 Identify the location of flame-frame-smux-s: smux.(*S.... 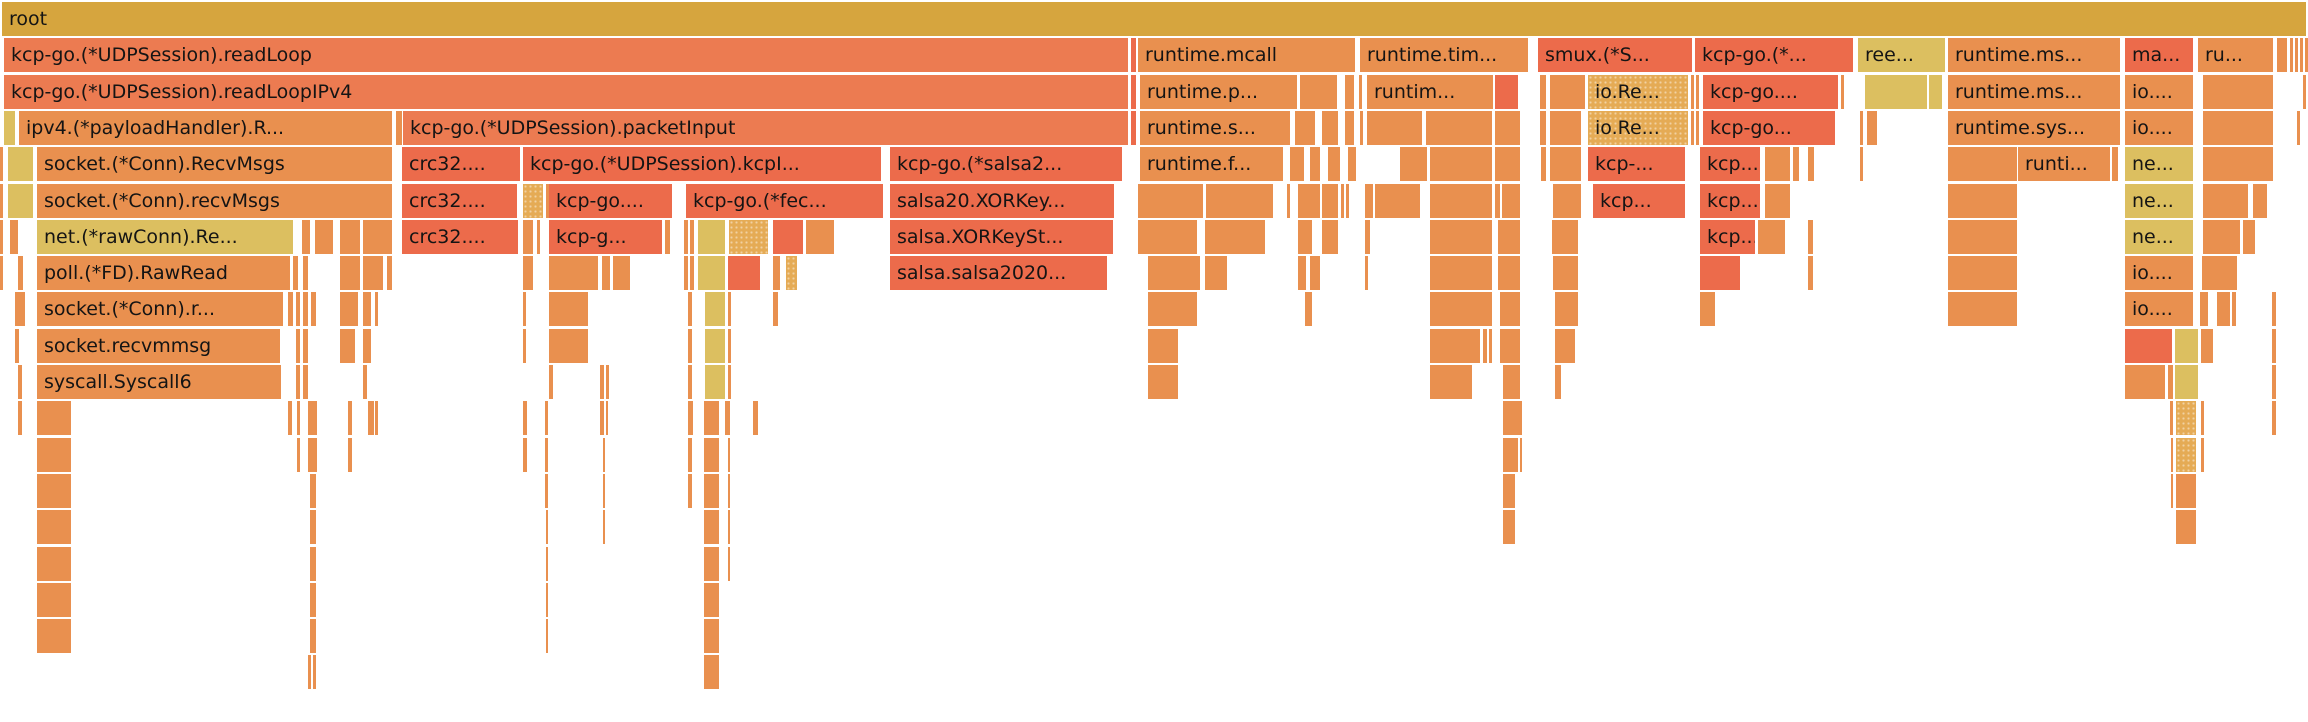
(1615, 55).